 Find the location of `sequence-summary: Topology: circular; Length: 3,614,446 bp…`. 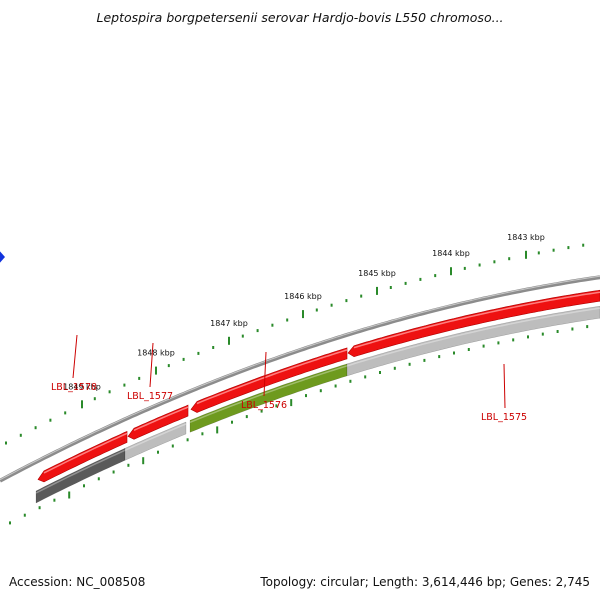

sequence-summary: Topology: circular; Length: 3,614,446 bp… is located at coordinates (425, 582).